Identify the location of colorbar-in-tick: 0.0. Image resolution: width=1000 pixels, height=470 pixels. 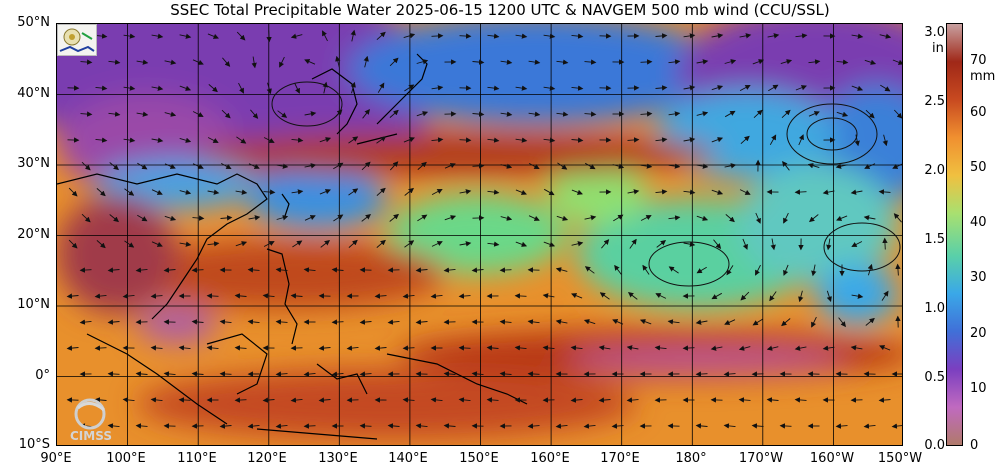
(934, 445).